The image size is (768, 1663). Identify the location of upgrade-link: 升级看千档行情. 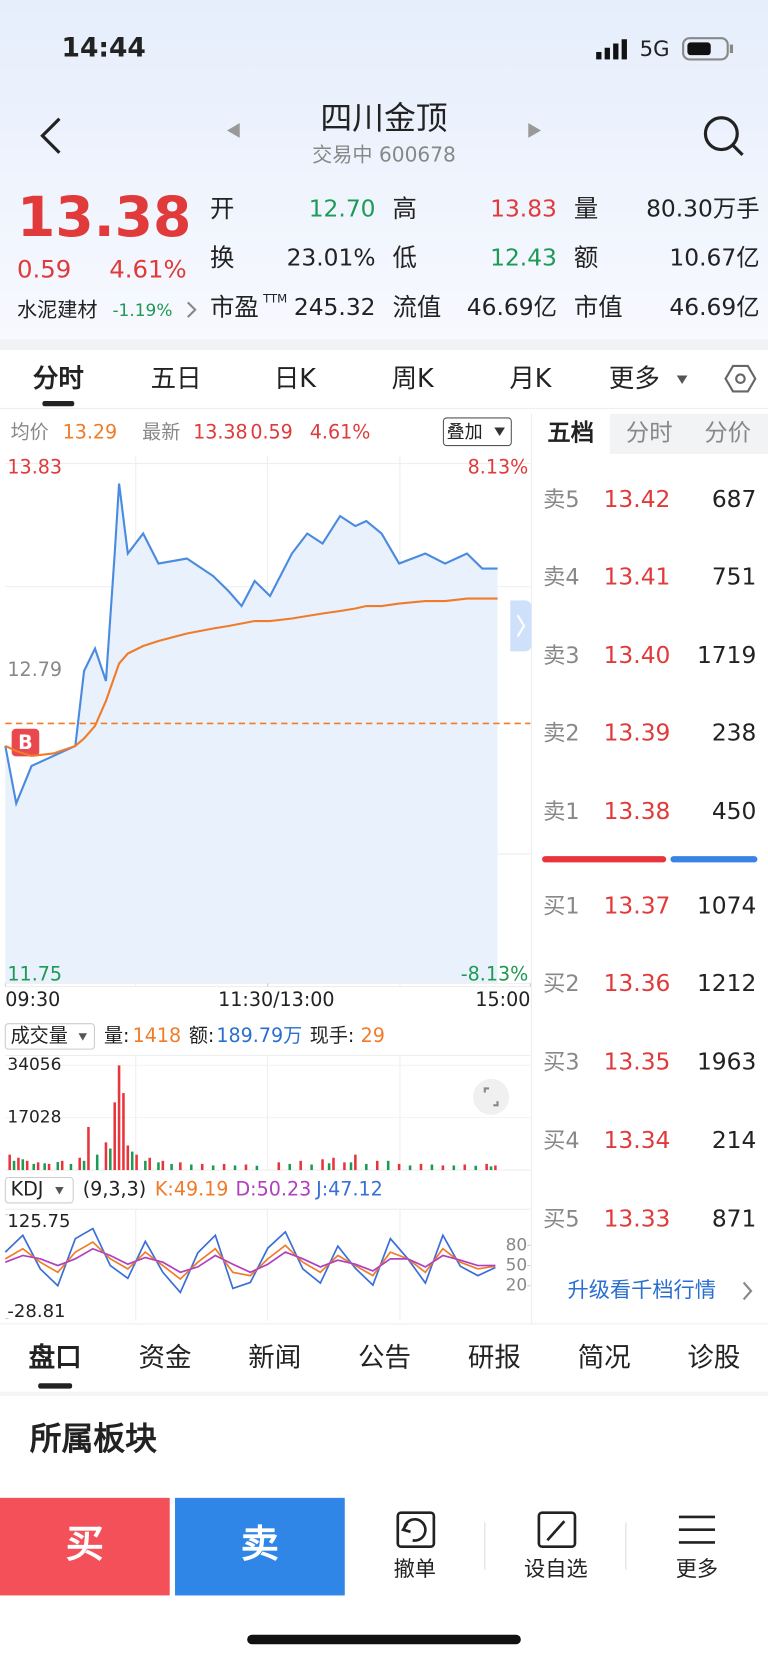
(642, 1290).